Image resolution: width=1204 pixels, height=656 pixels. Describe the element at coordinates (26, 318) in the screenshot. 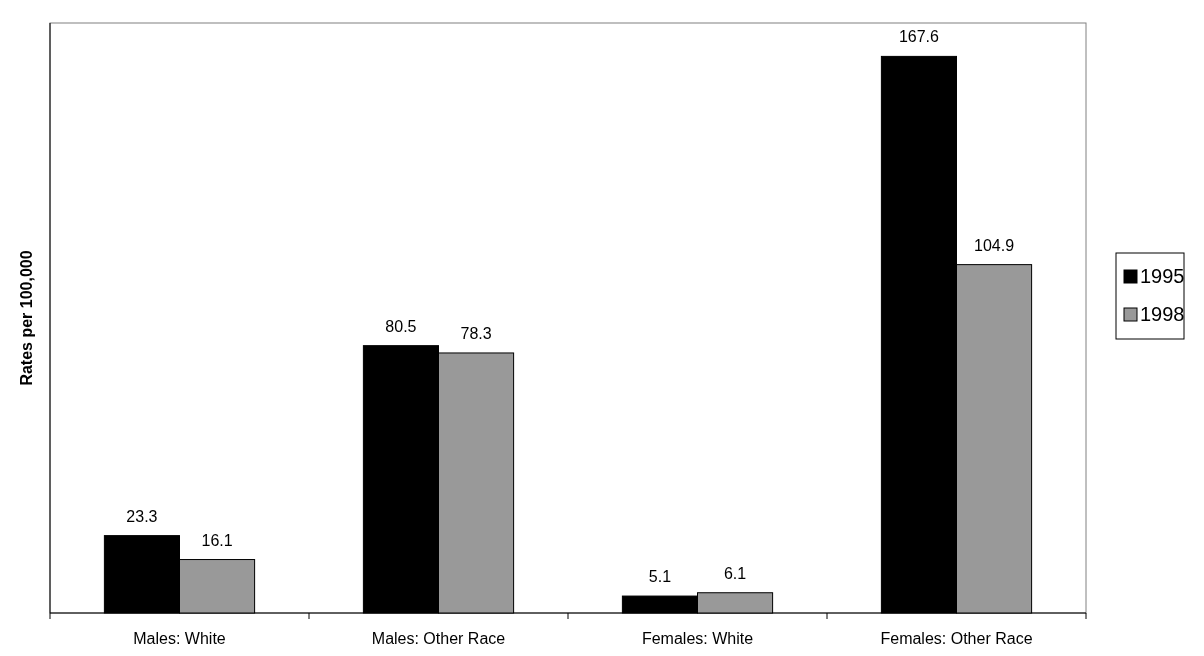

I see `y-axis-title: Rates per 100,000` at that location.